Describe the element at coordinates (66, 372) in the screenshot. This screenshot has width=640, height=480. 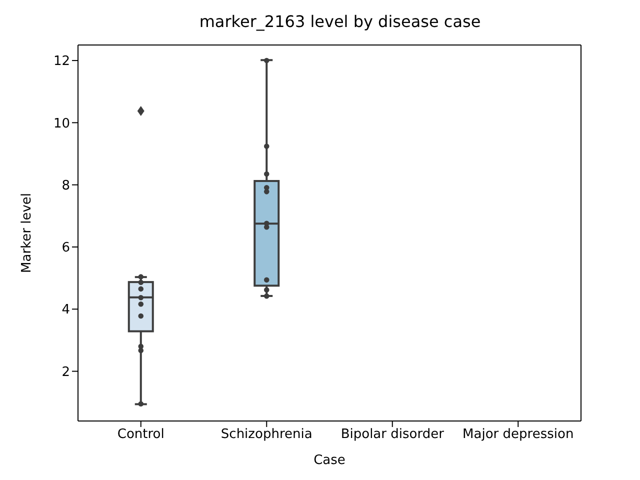
I see `y-tick-label: 2` at that location.